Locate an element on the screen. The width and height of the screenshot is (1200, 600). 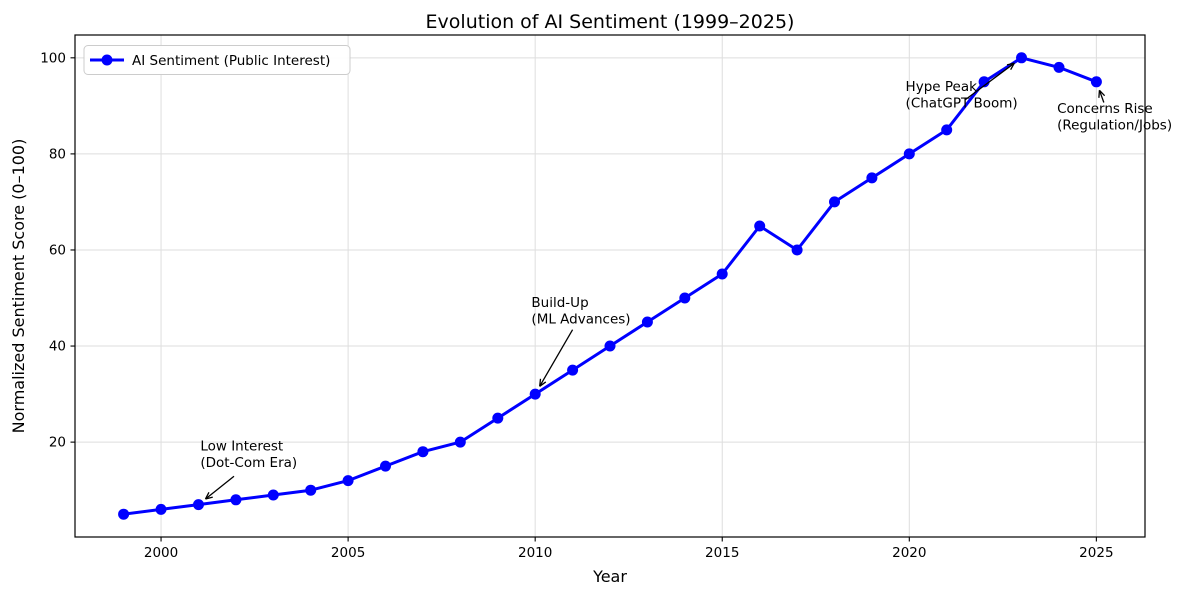
legend-box is located at coordinates (217, 60).